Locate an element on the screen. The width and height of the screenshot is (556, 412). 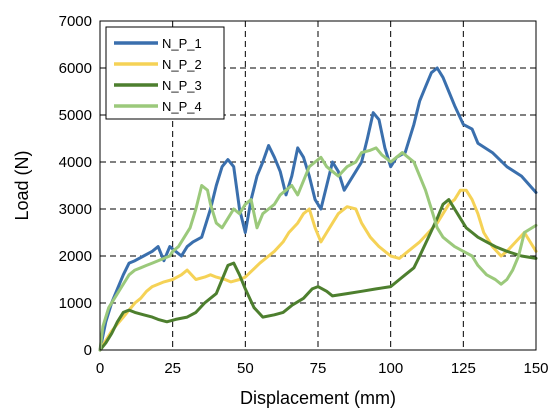
y-tick-label: 3000 is located at coordinates (75, 209).